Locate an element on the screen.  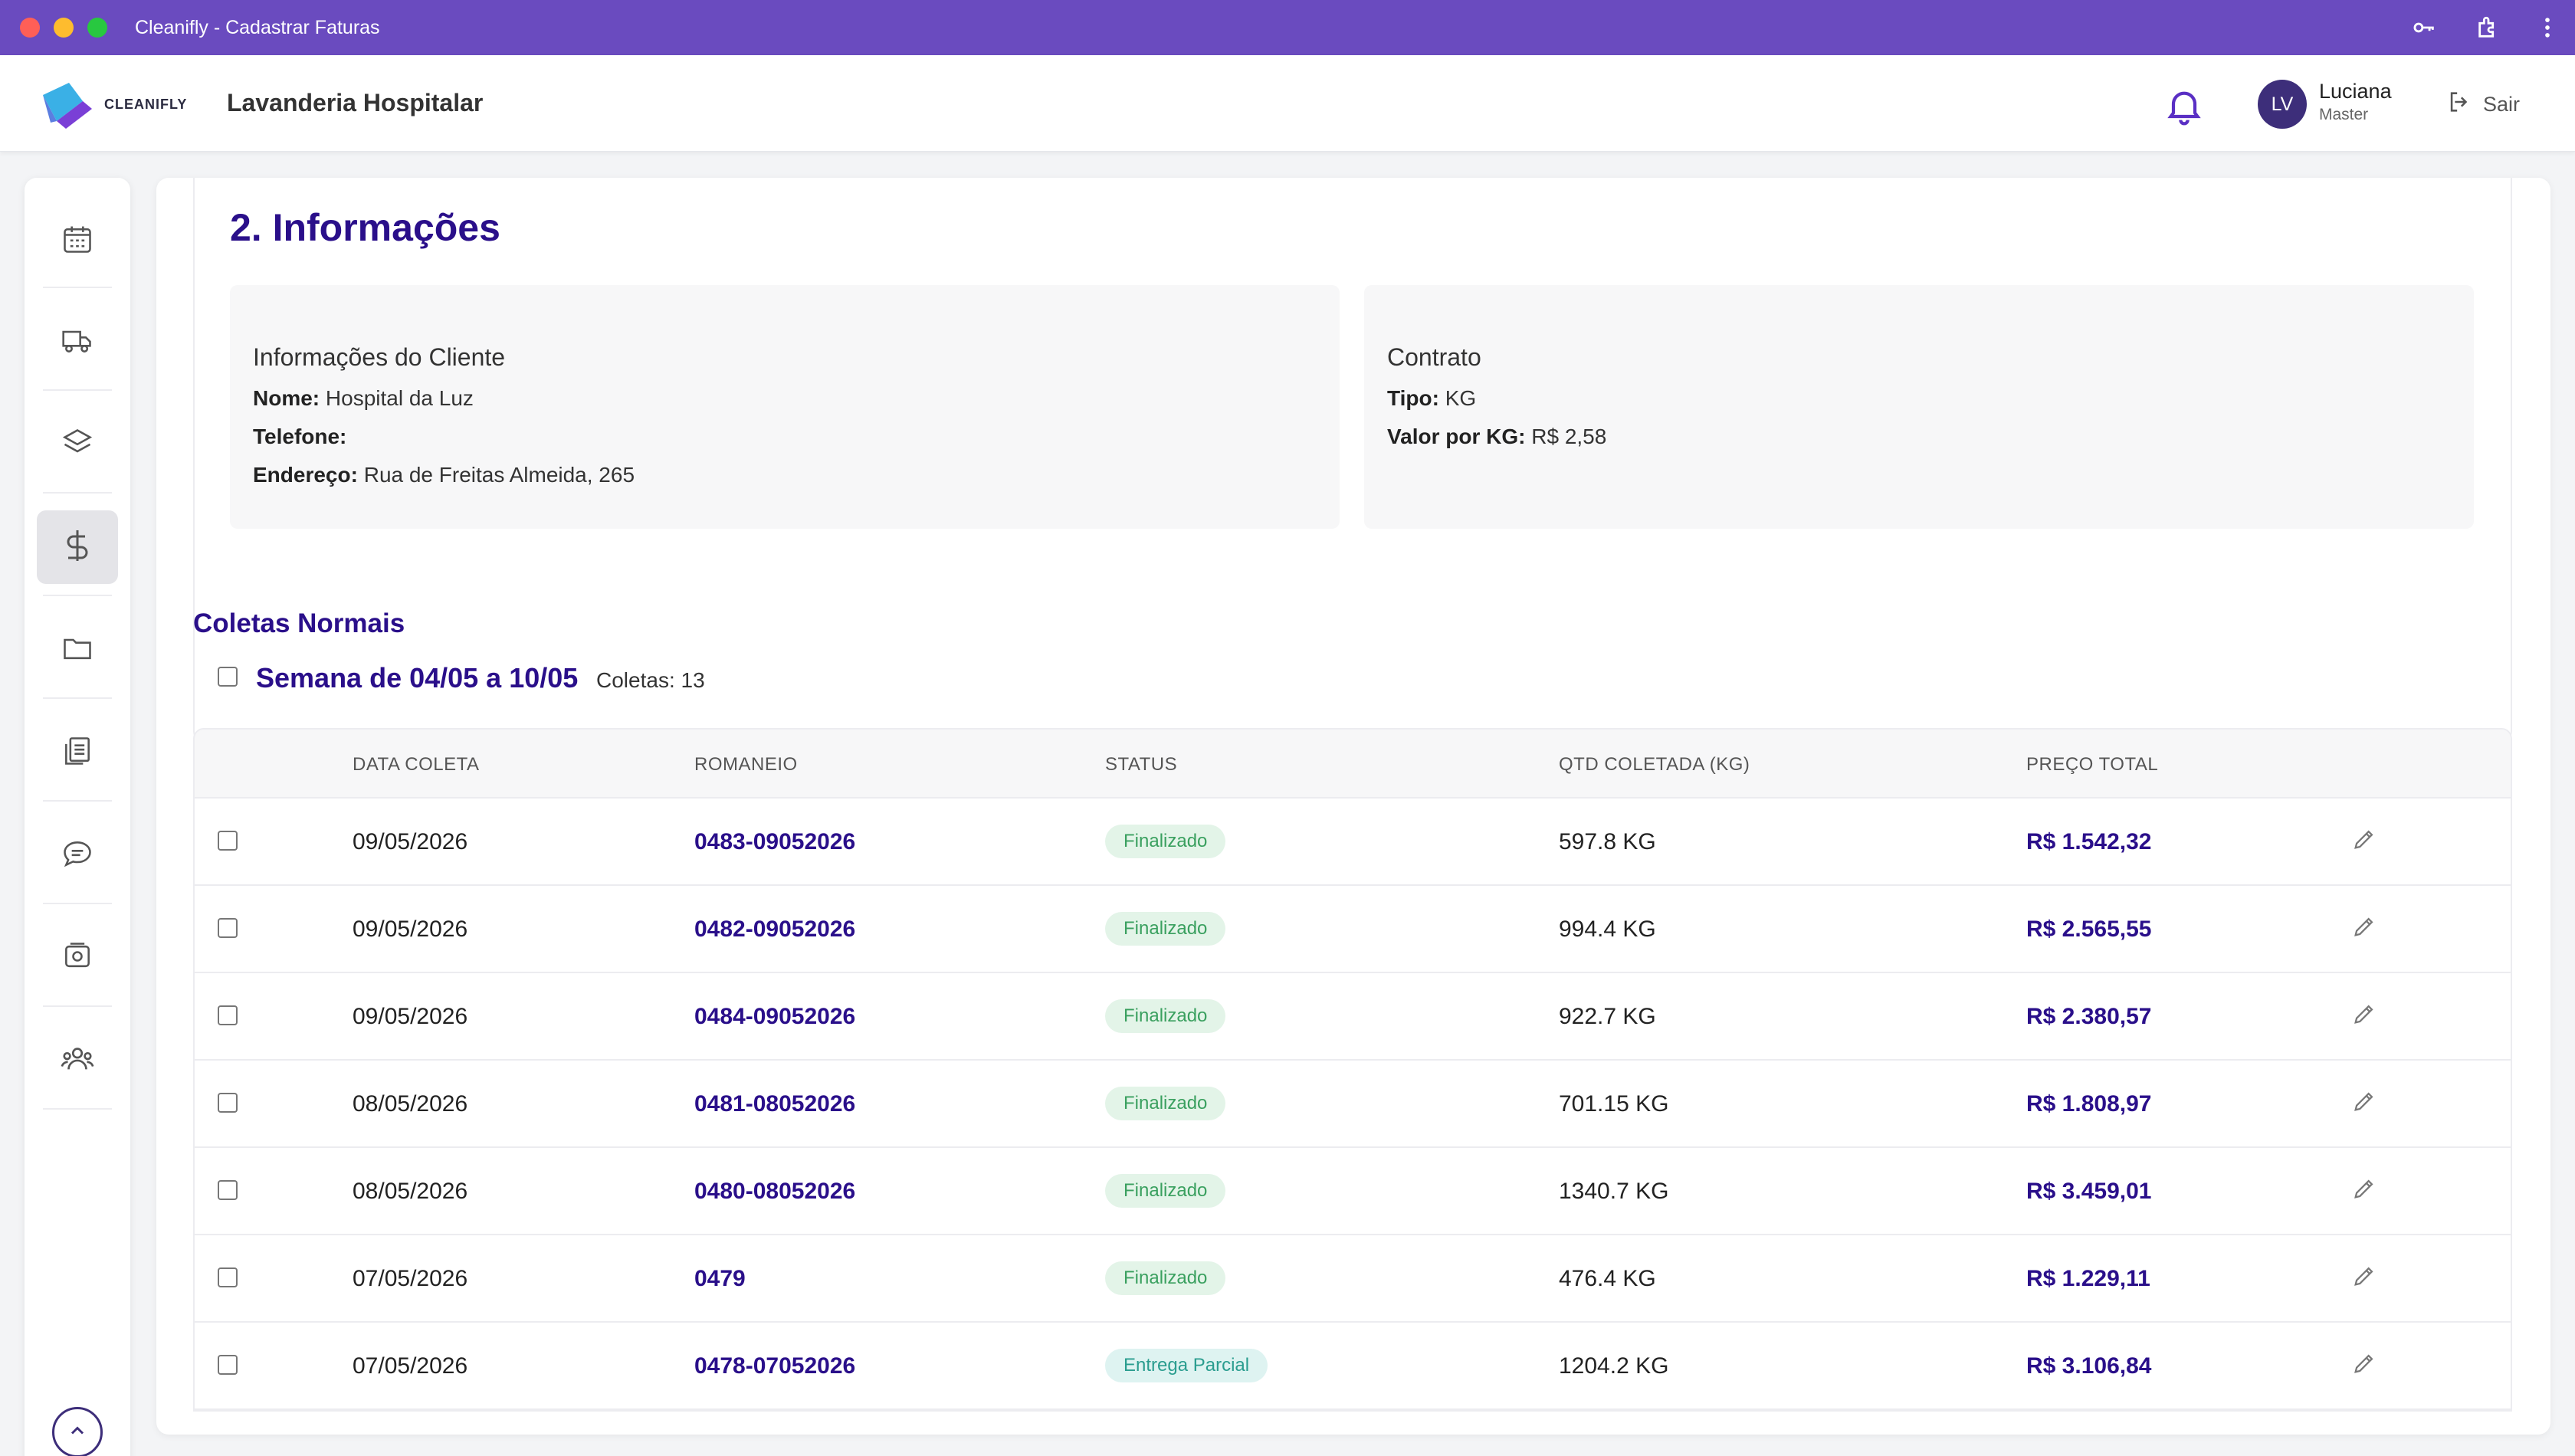
sidebar-item-messages is located at coordinates (78, 855).